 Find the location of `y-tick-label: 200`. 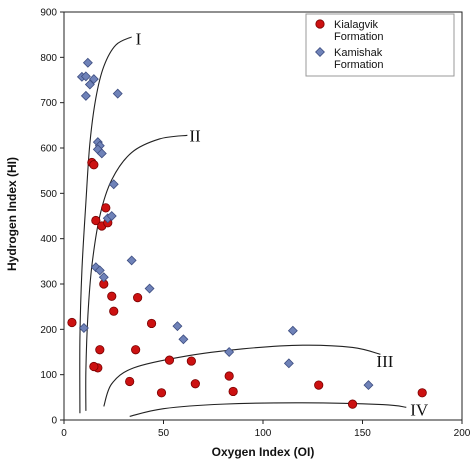

y-tick-label: 200 is located at coordinates (48, 330).